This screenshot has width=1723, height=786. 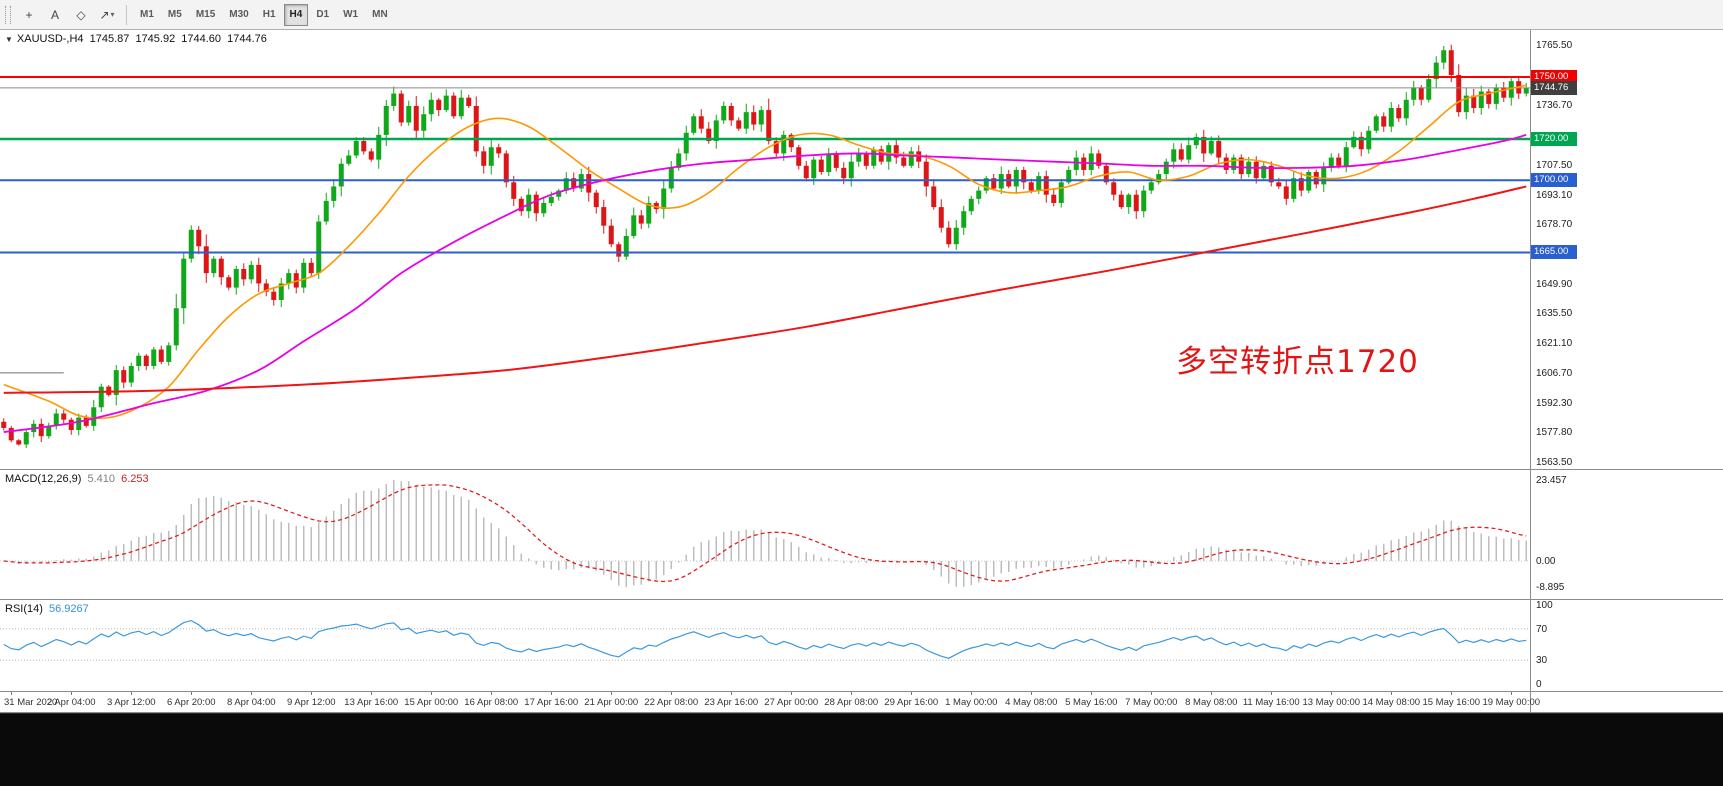 I want to click on time-label: 3 Apr 12:00, so click(x=131, y=702).